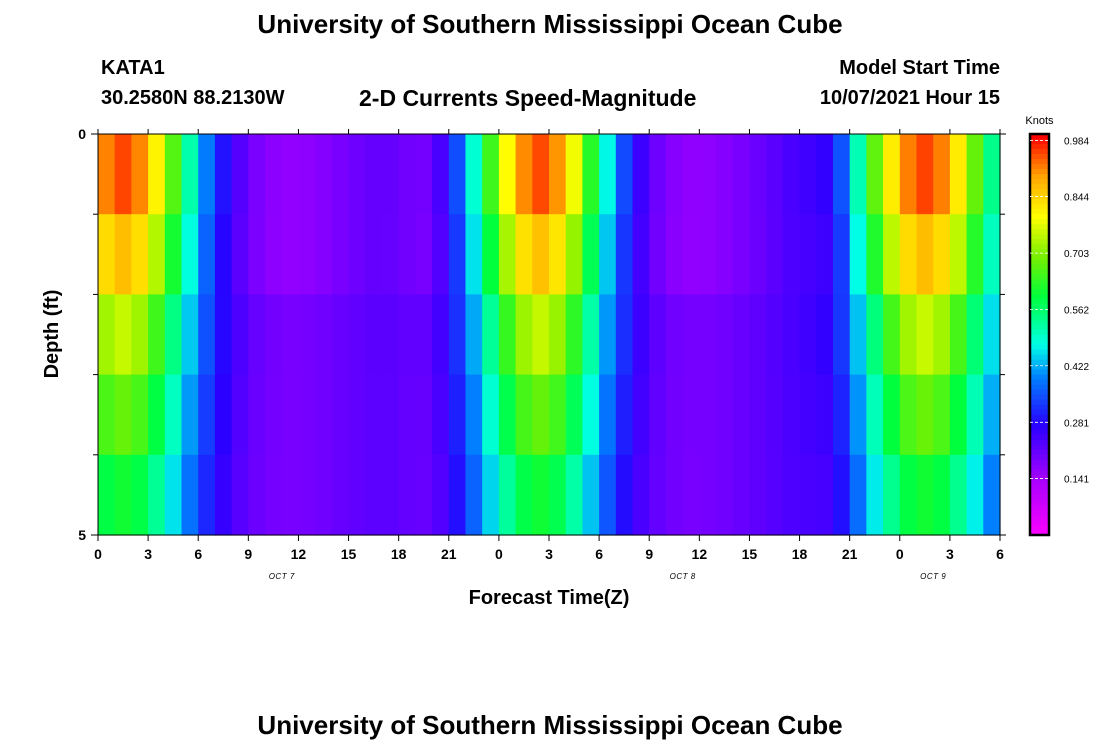 The image size is (1100, 750). I want to click on colorbar-tick-label: 0.844, so click(1076, 198).